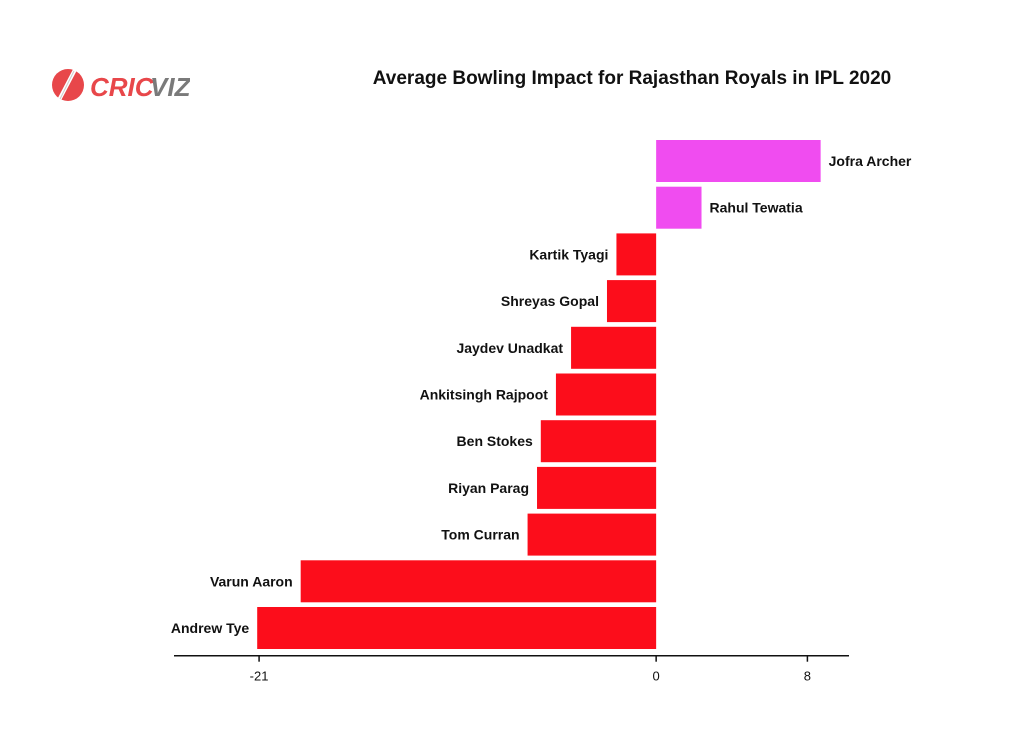 This screenshot has width=1024, height=741. I want to click on bar-label-kartik-tyagi: Kartik Tyagi, so click(568, 254).